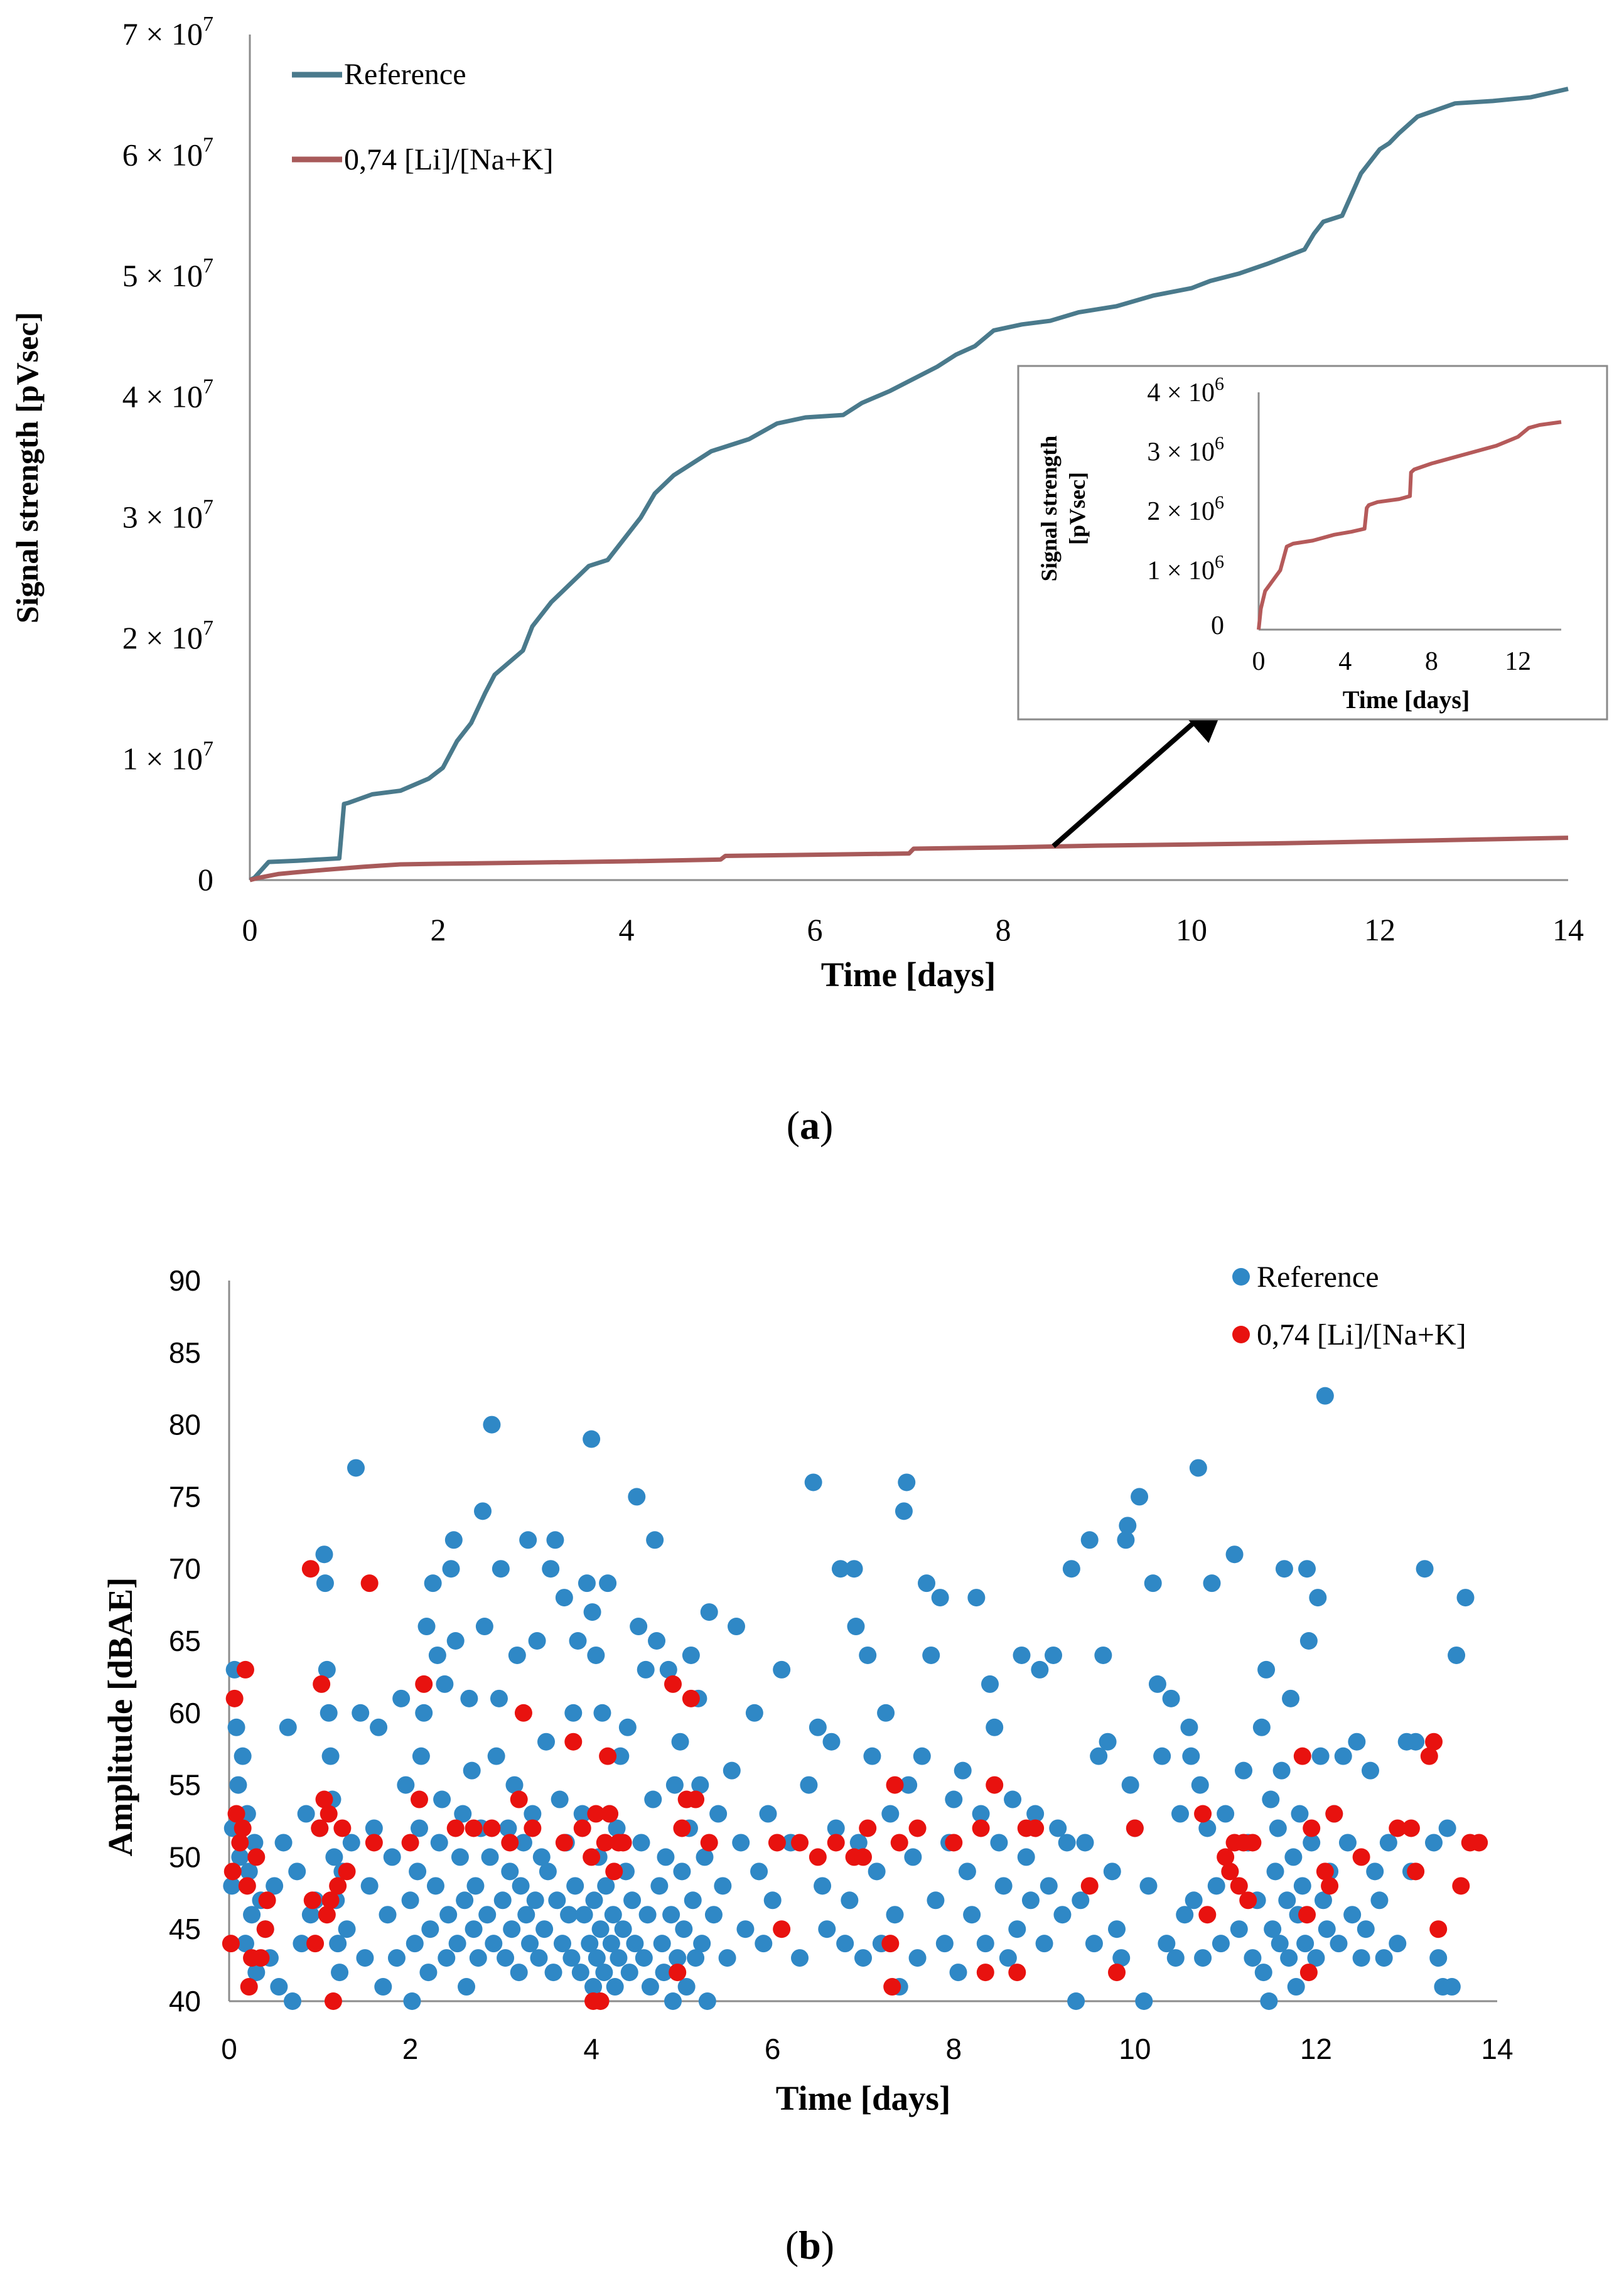  Describe the element at coordinates (410, 2049) in the screenshot. I see `b-x-tick-label: 2` at that location.